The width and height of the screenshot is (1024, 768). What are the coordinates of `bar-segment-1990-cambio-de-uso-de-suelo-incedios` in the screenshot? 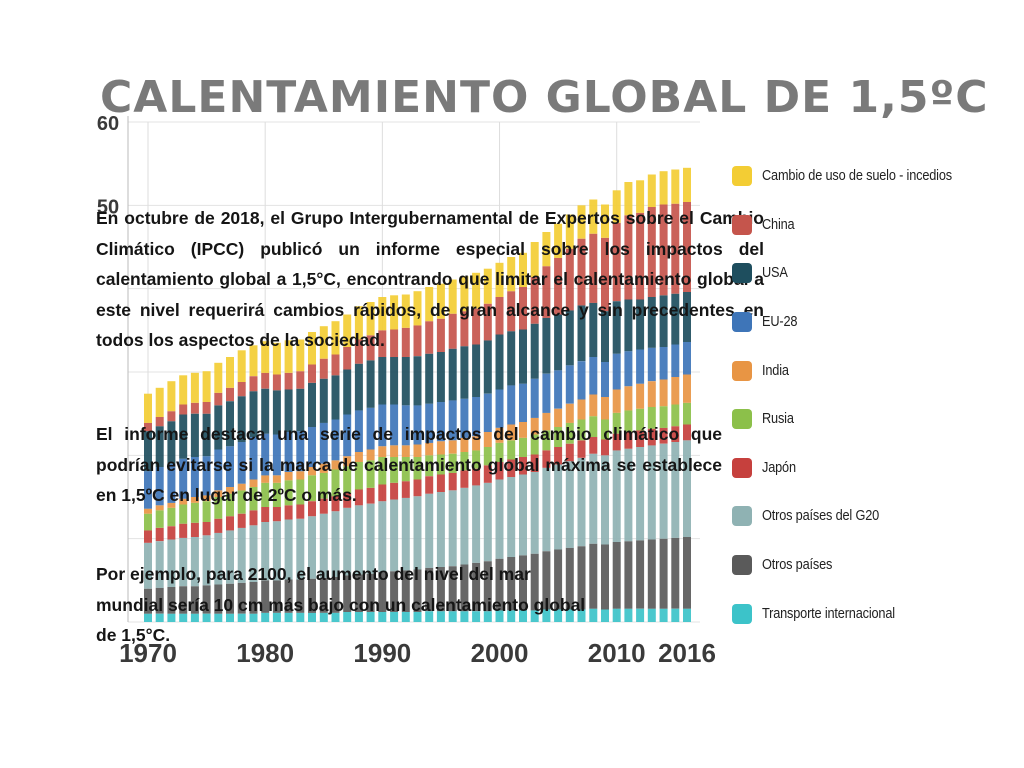 It's located at (382, 314).